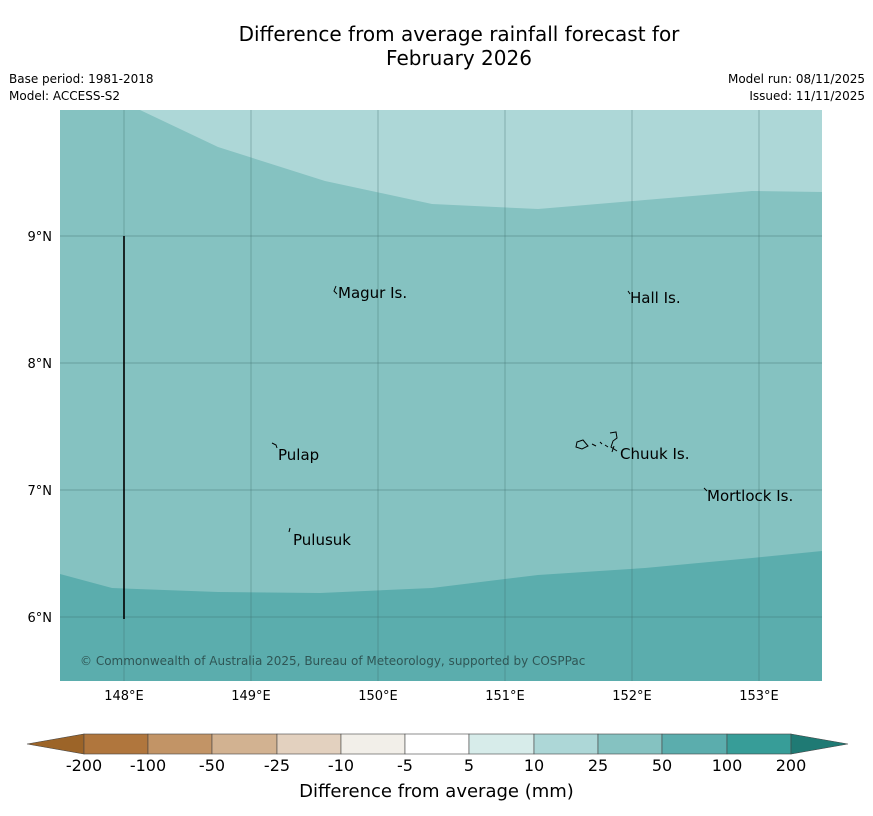 This screenshot has width=873, height=816. What do you see at coordinates (65, 96) in the screenshot?
I see `model-name: Model: ACCESS-S2` at bounding box center [65, 96].